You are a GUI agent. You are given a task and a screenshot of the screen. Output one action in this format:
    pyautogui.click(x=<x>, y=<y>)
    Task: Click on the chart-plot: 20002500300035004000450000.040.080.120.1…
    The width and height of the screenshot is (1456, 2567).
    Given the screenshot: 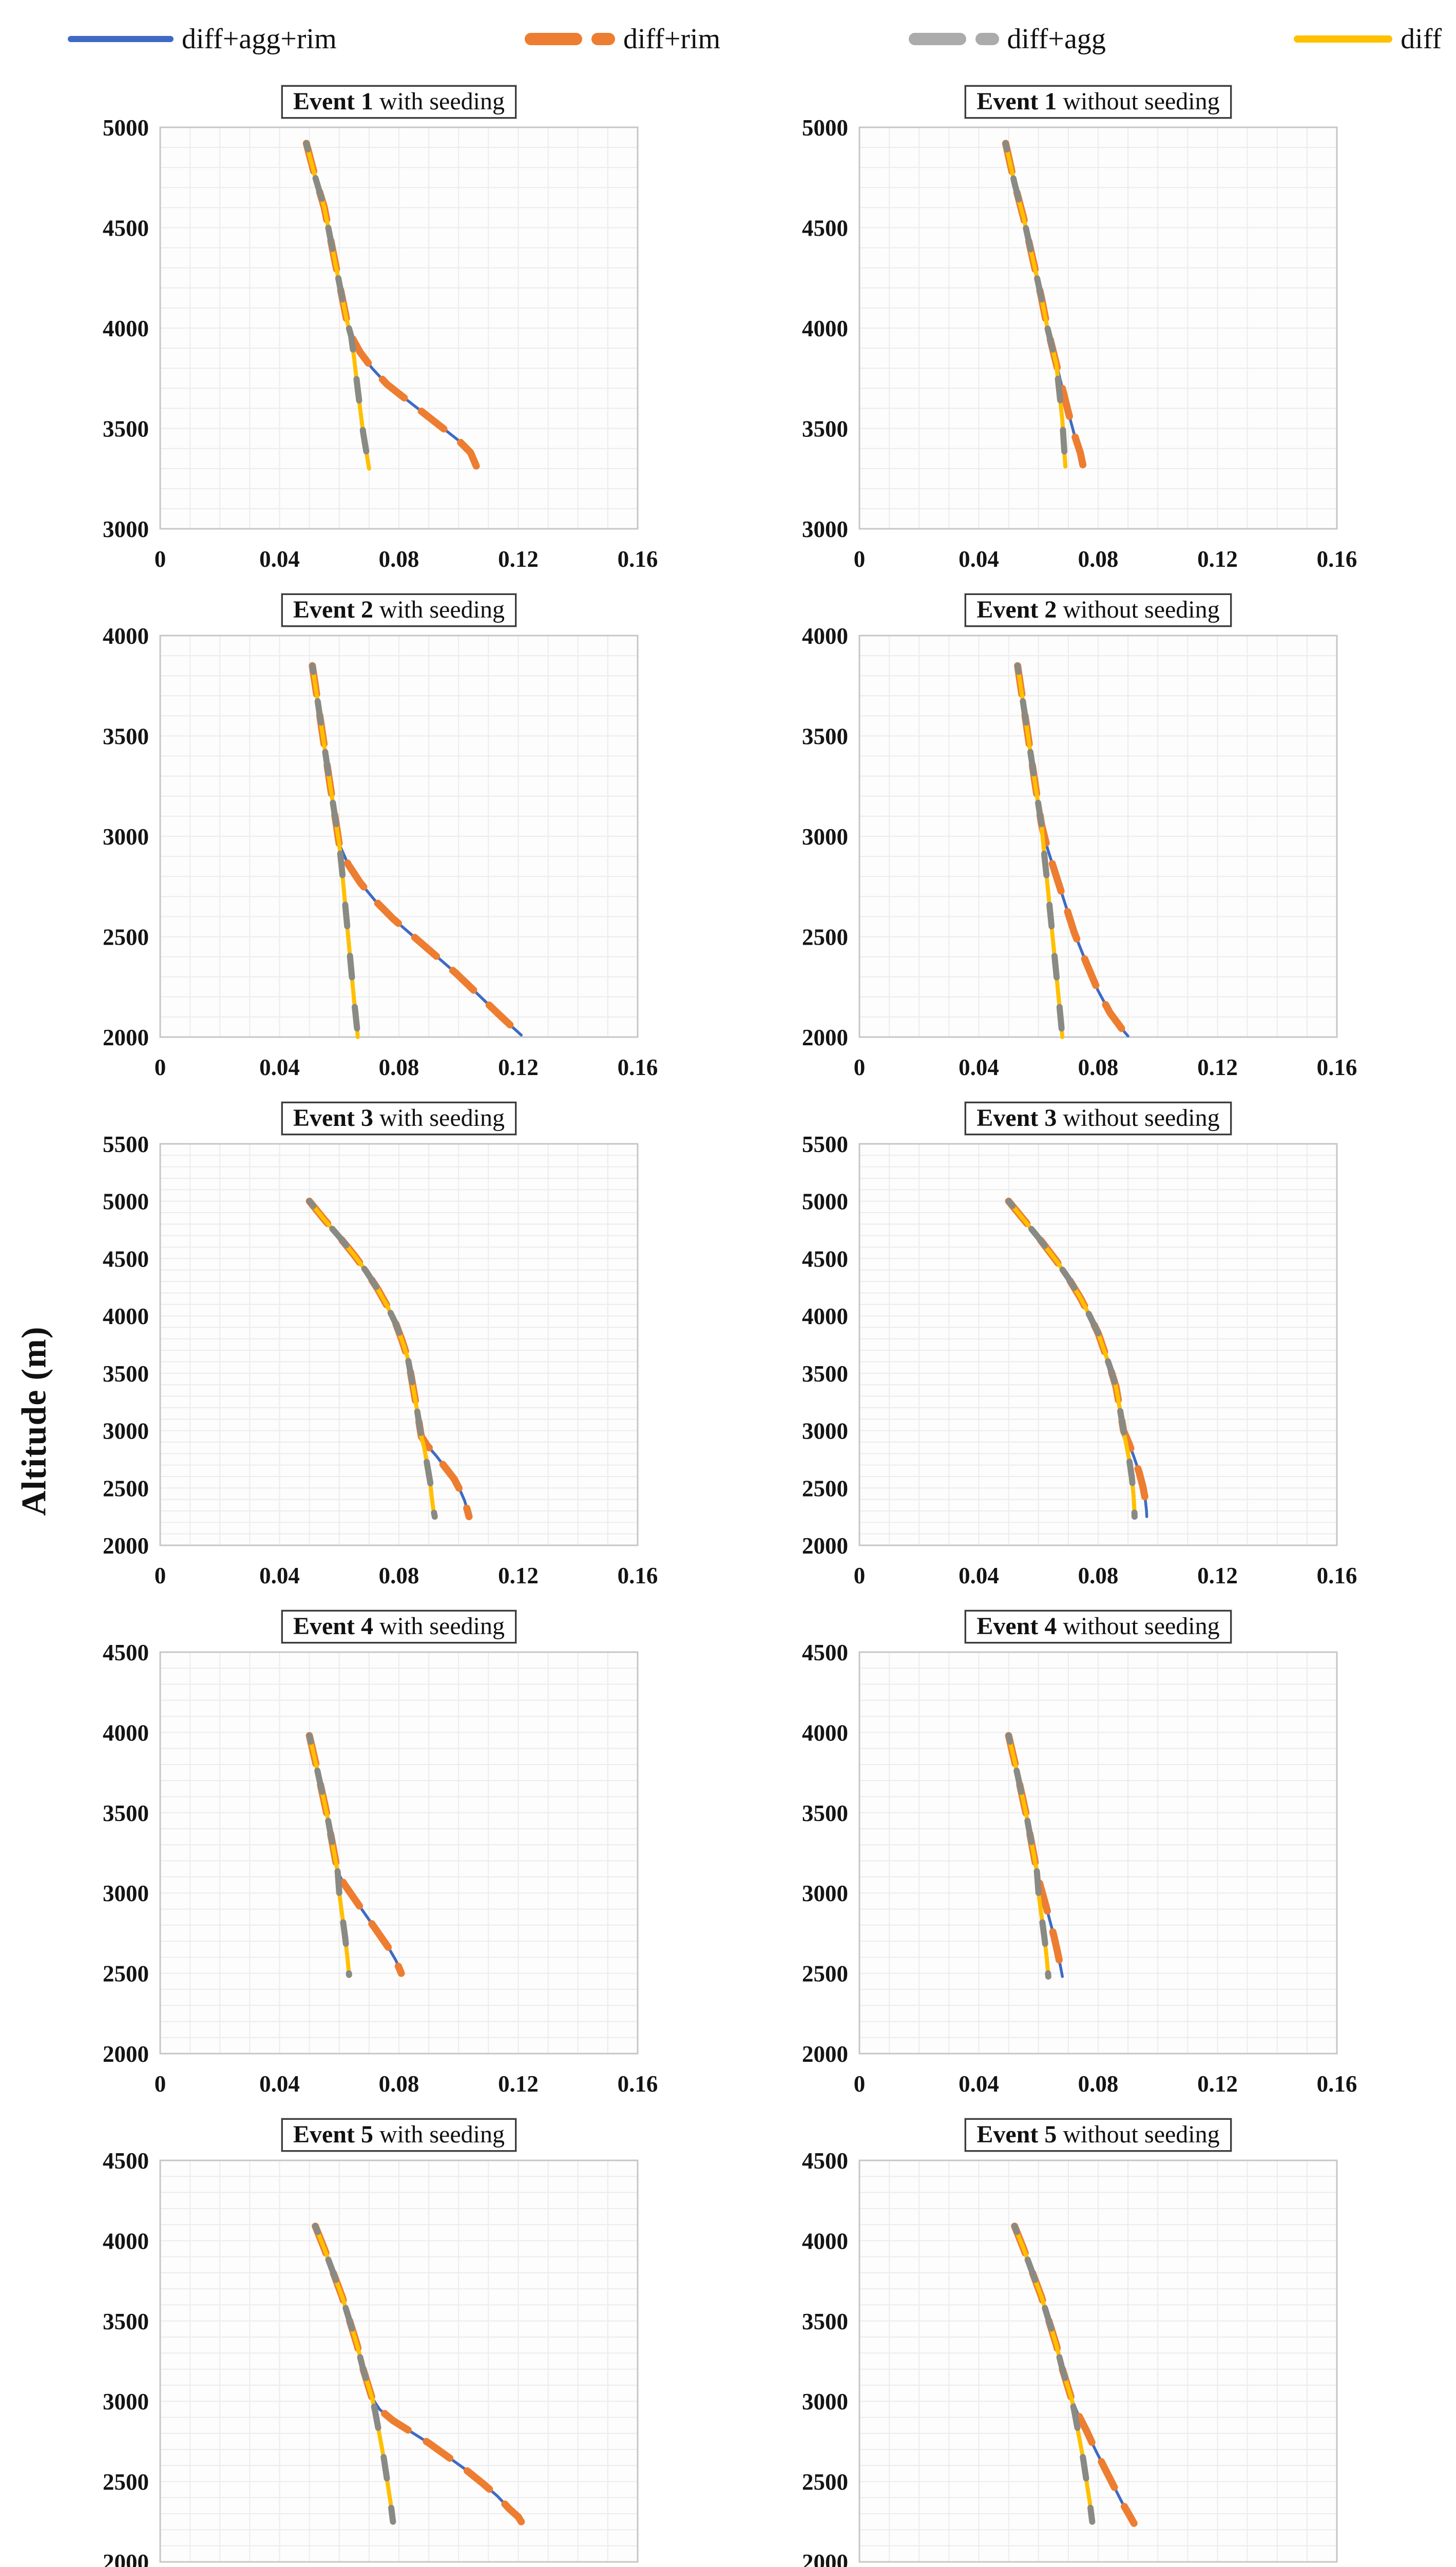 What is the action you would take?
    pyautogui.click(x=1070, y=2358)
    